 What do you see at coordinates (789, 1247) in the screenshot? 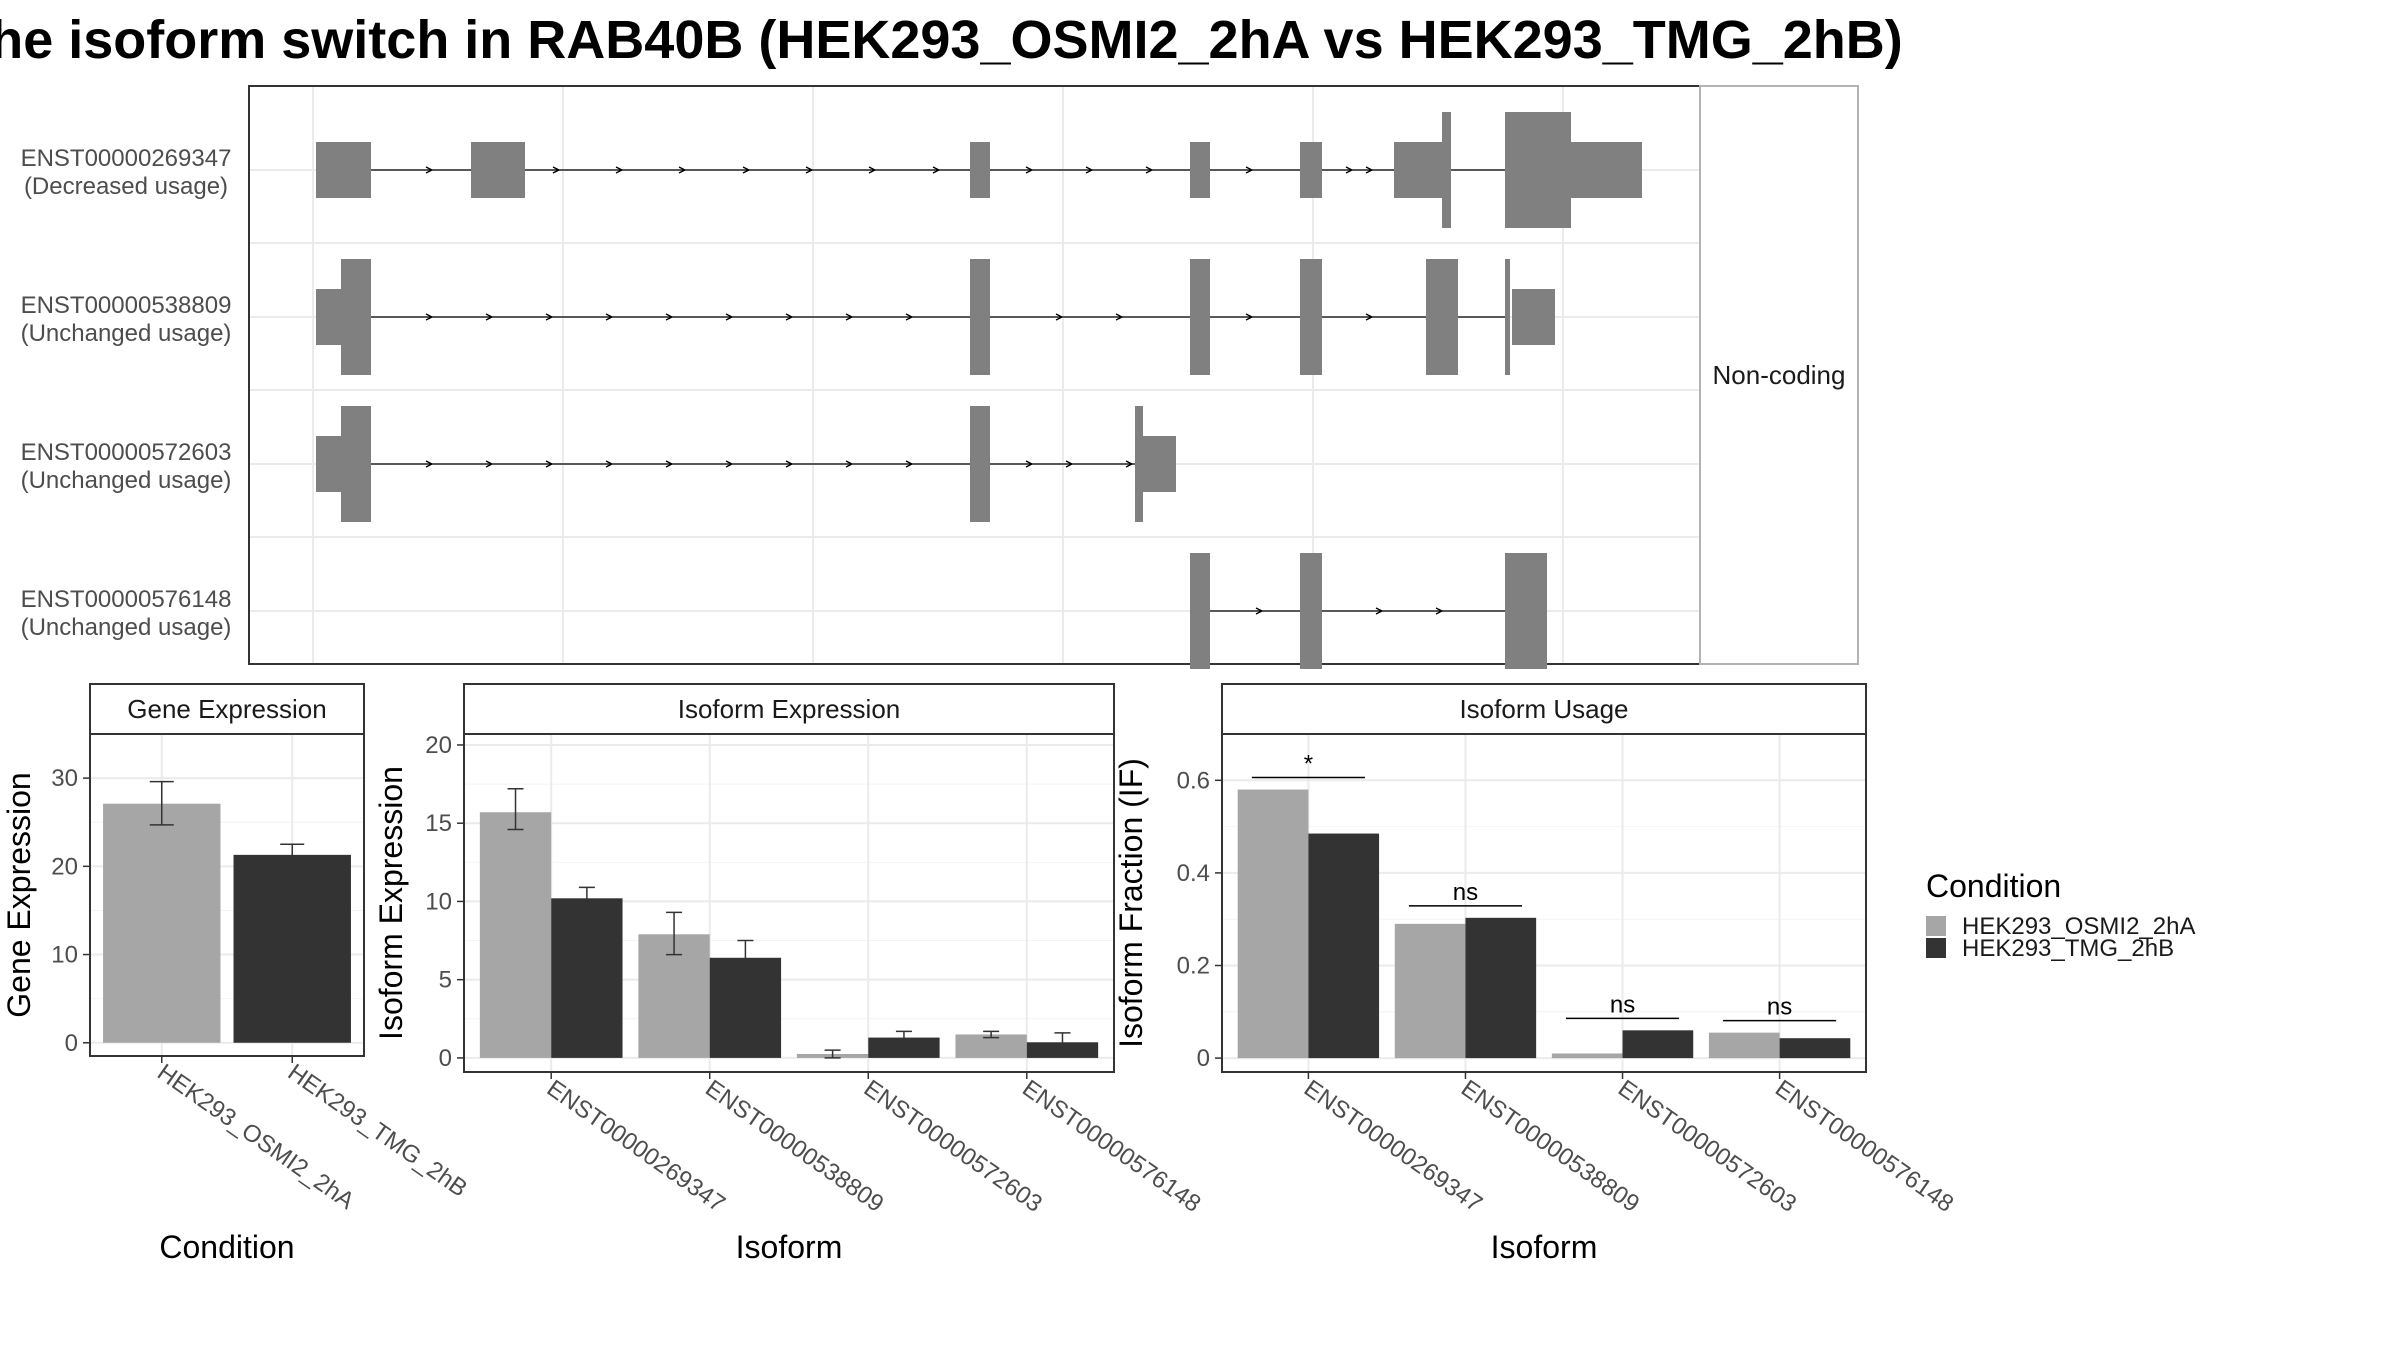
I see `x-axis-title: Isoform` at bounding box center [789, 1247].